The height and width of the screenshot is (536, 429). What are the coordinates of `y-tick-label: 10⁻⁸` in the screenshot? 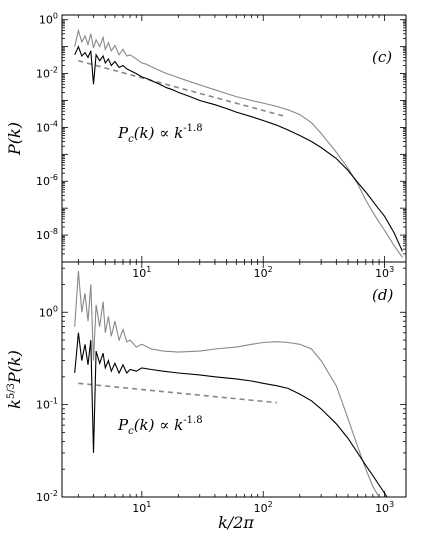 It's located at (47, 234).